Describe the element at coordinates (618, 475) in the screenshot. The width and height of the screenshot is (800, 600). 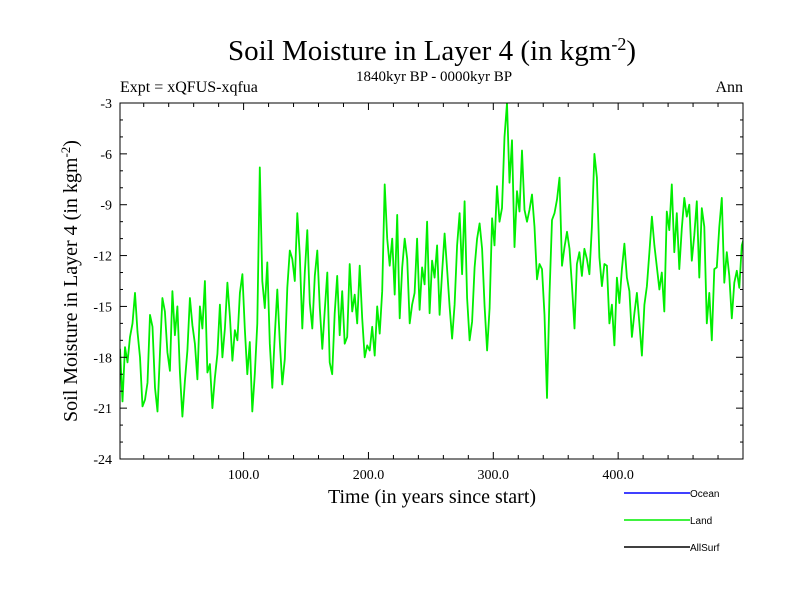
I see `x-tick-label: 400.0` at that location.